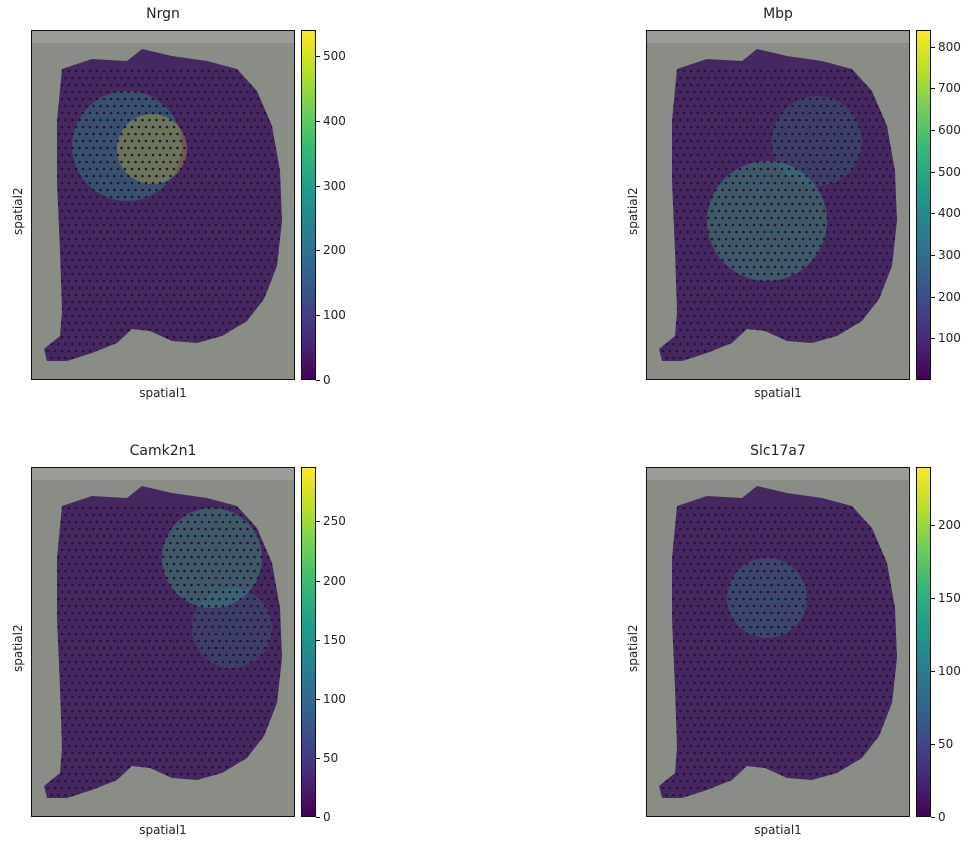  What do you see at coordinates (163, 14) in the screenshot?
I see `panel-title: Nrgn` at bounding box center [163, 14].